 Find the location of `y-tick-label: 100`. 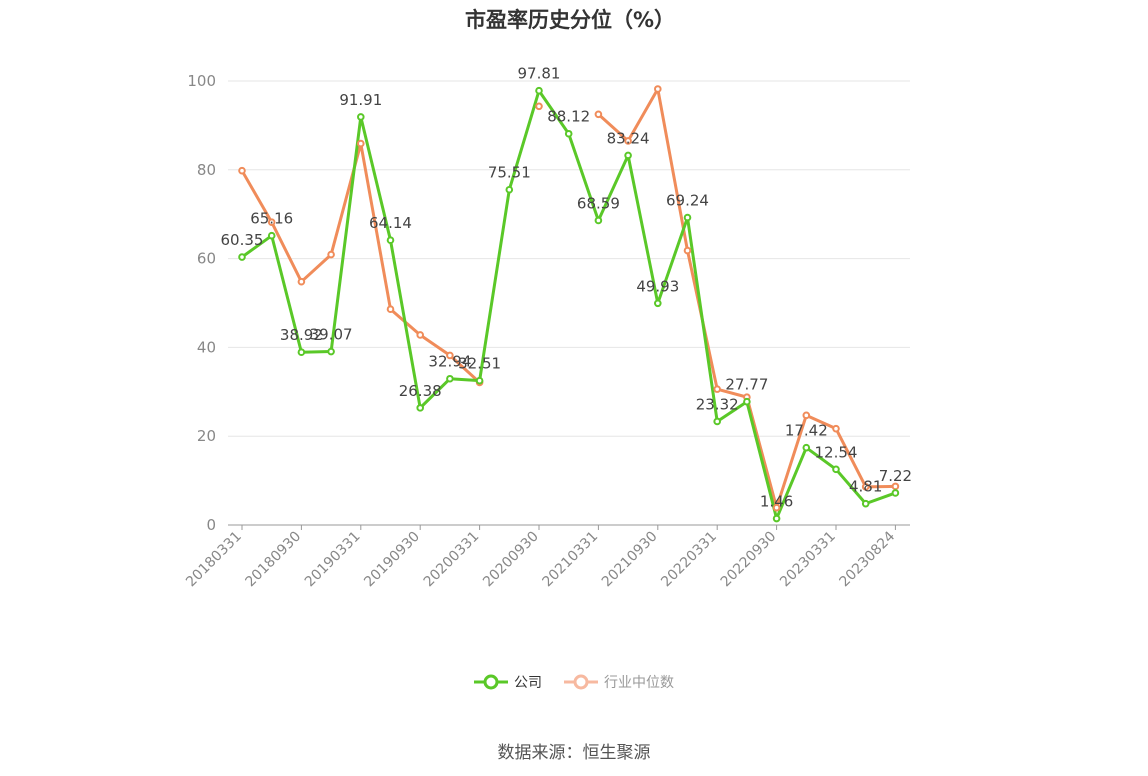

y-tick-label: 100 is located at coordinates (201, 81).